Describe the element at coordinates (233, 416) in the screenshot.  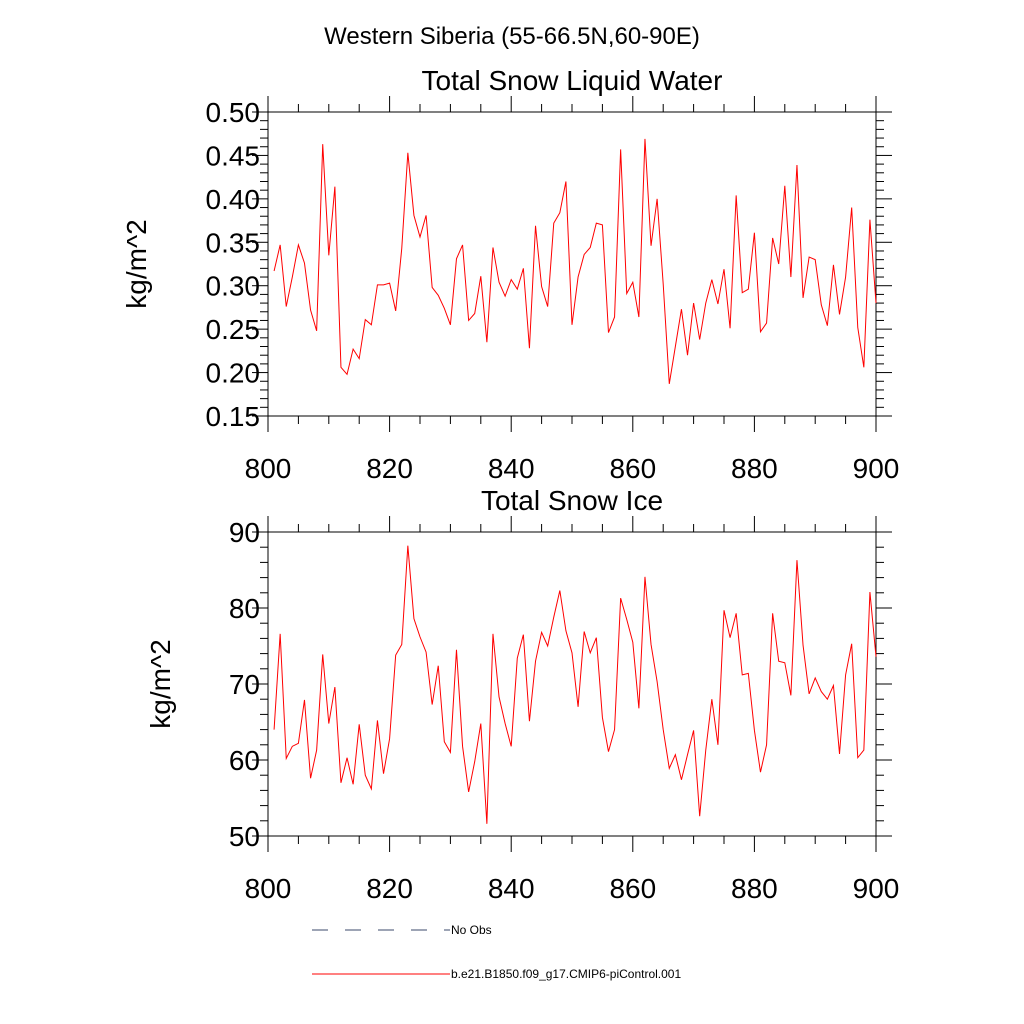
I see `y-tick-label: 0.15` at that location.